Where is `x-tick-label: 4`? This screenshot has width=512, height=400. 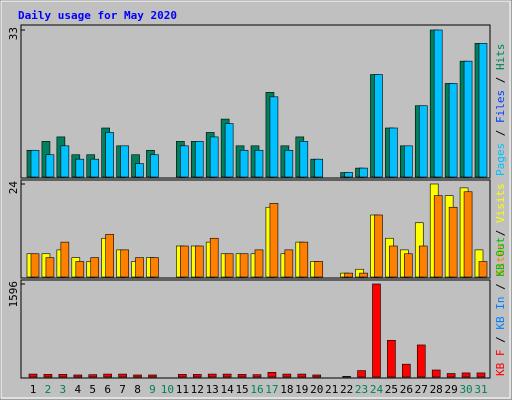
x-tick-label: 4 is located at coordinates (77, 389).